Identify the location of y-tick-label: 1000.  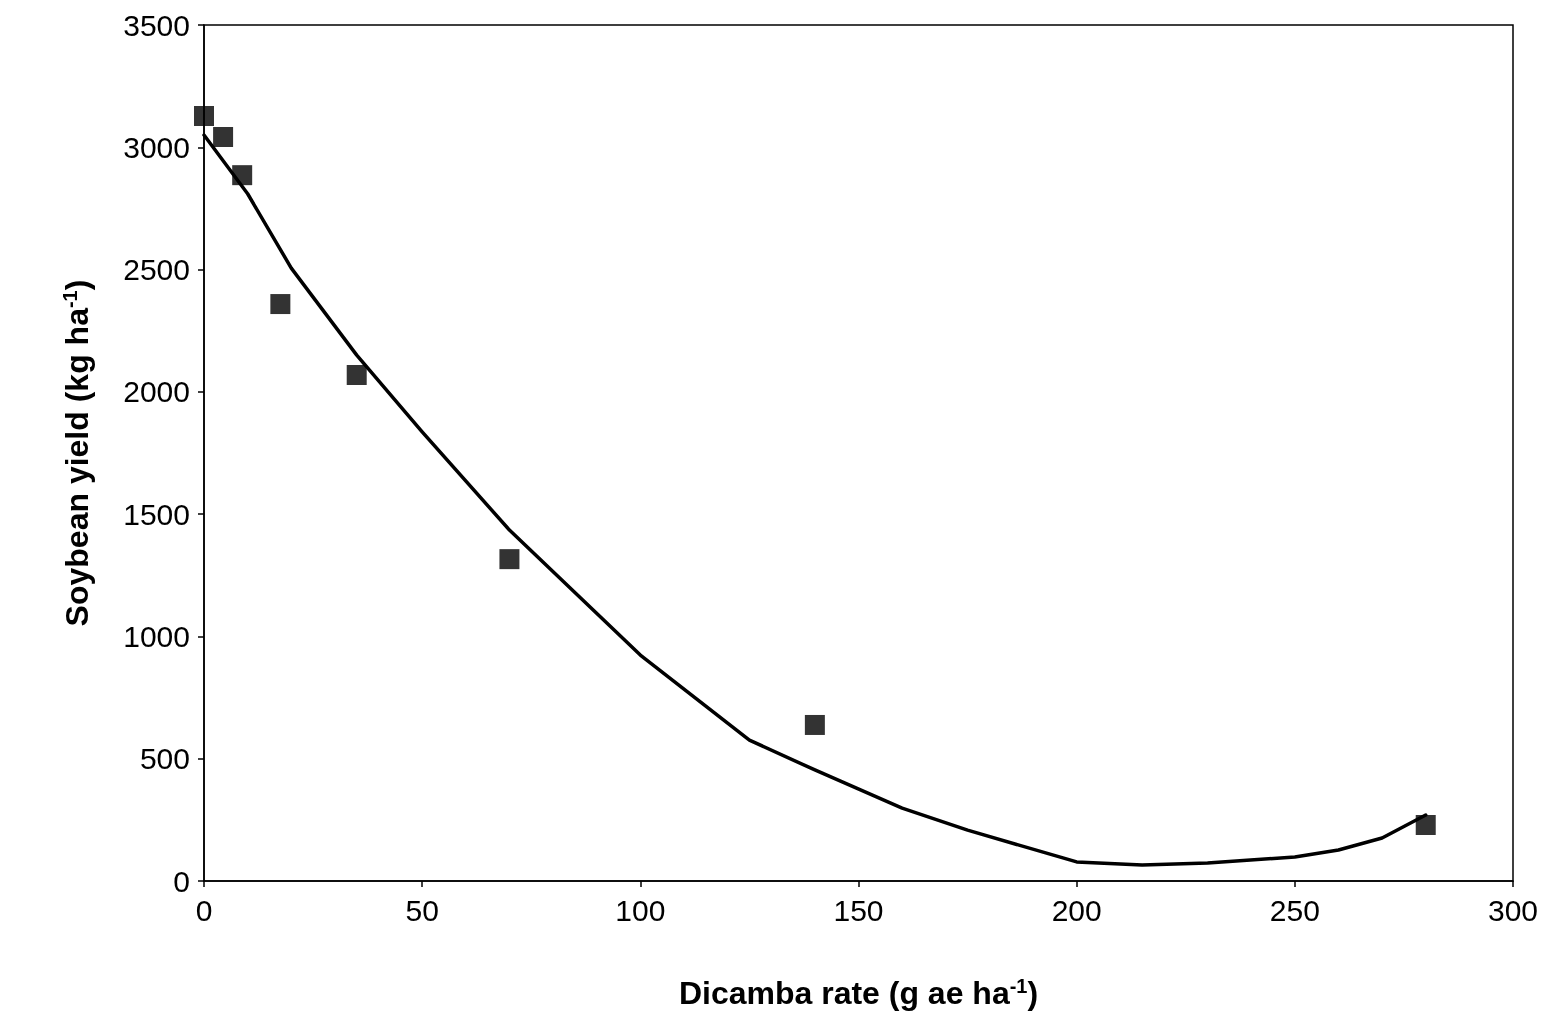
(156, 636).